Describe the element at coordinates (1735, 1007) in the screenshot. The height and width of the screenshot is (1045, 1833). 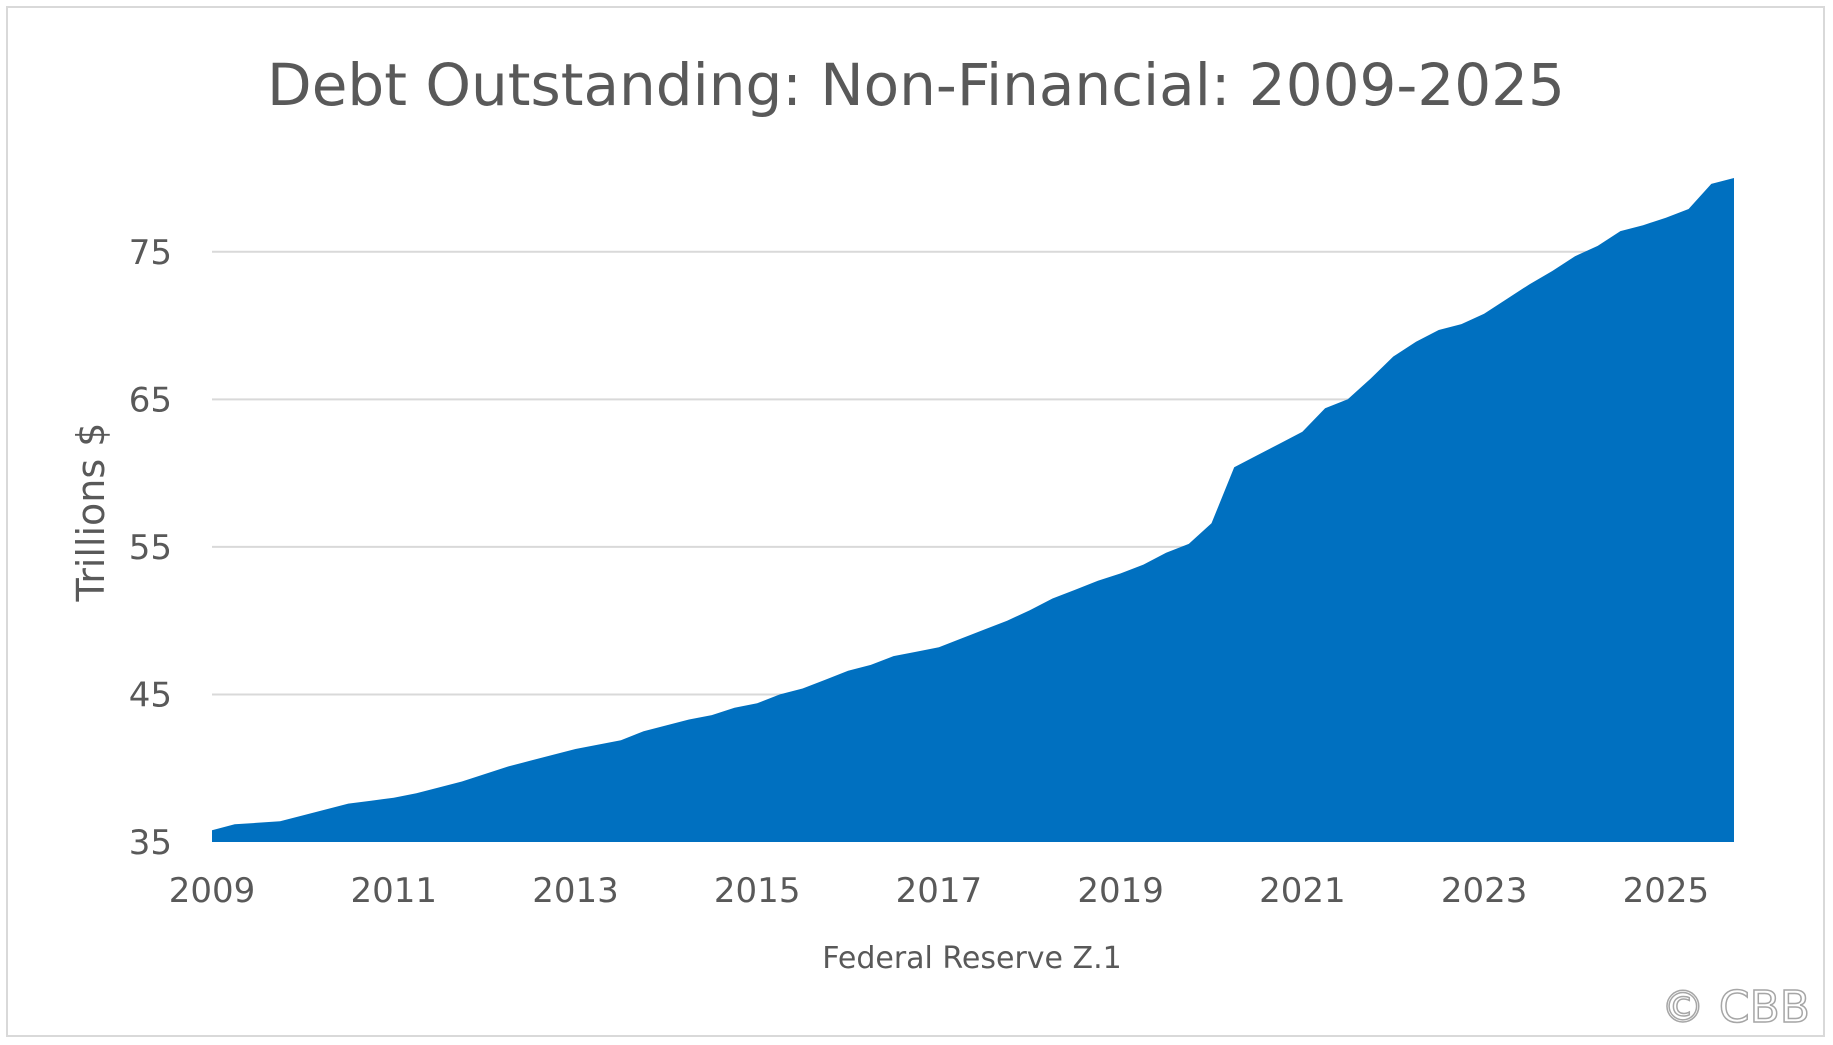
I see `copyright-watermark: © CBB` at that location.